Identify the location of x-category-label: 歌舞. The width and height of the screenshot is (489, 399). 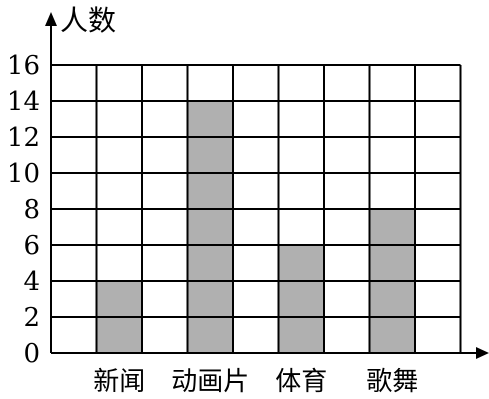
(392, 382).